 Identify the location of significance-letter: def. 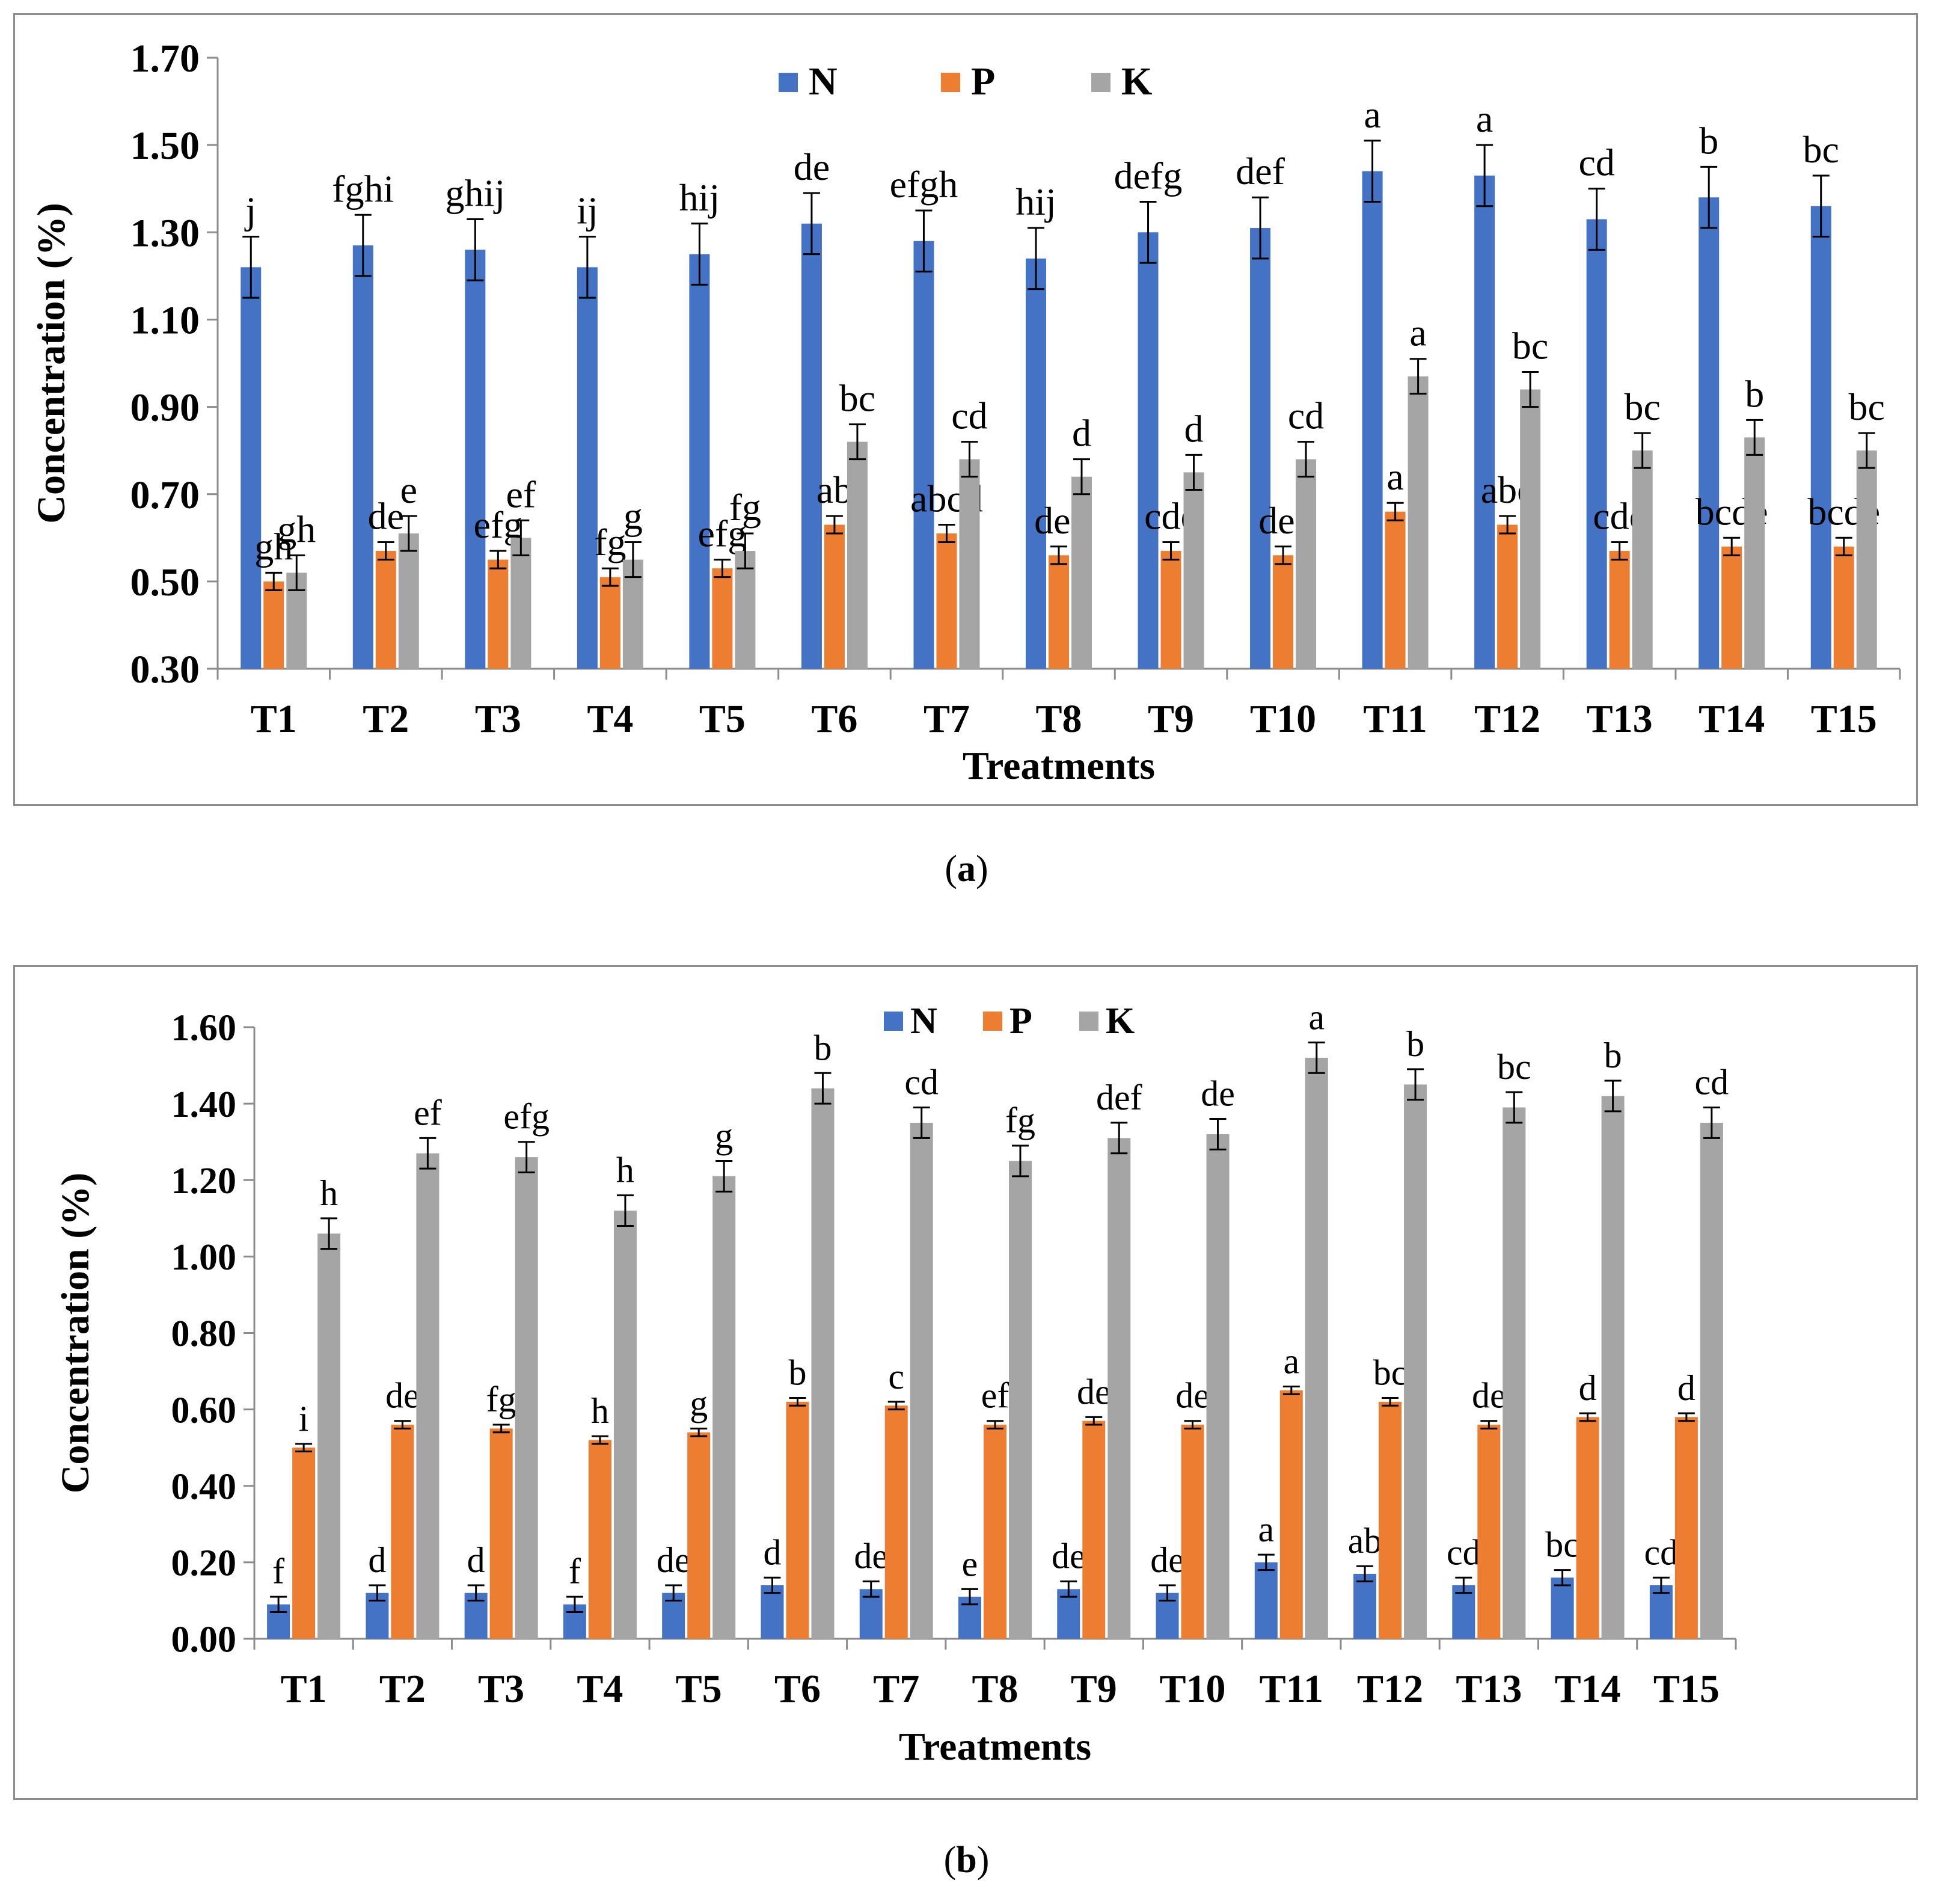
(1260, 171).